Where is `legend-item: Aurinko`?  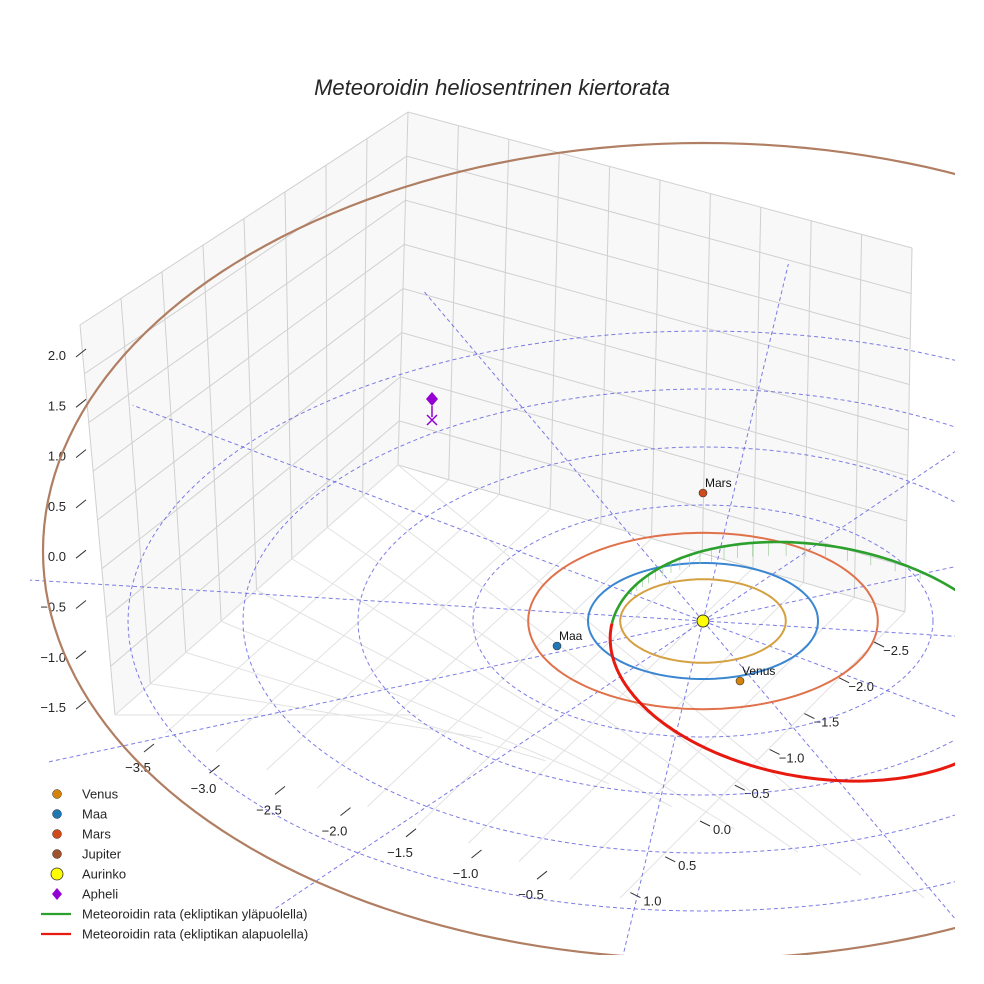
legend-item: Aurinko is located at coordinates (88, 874).